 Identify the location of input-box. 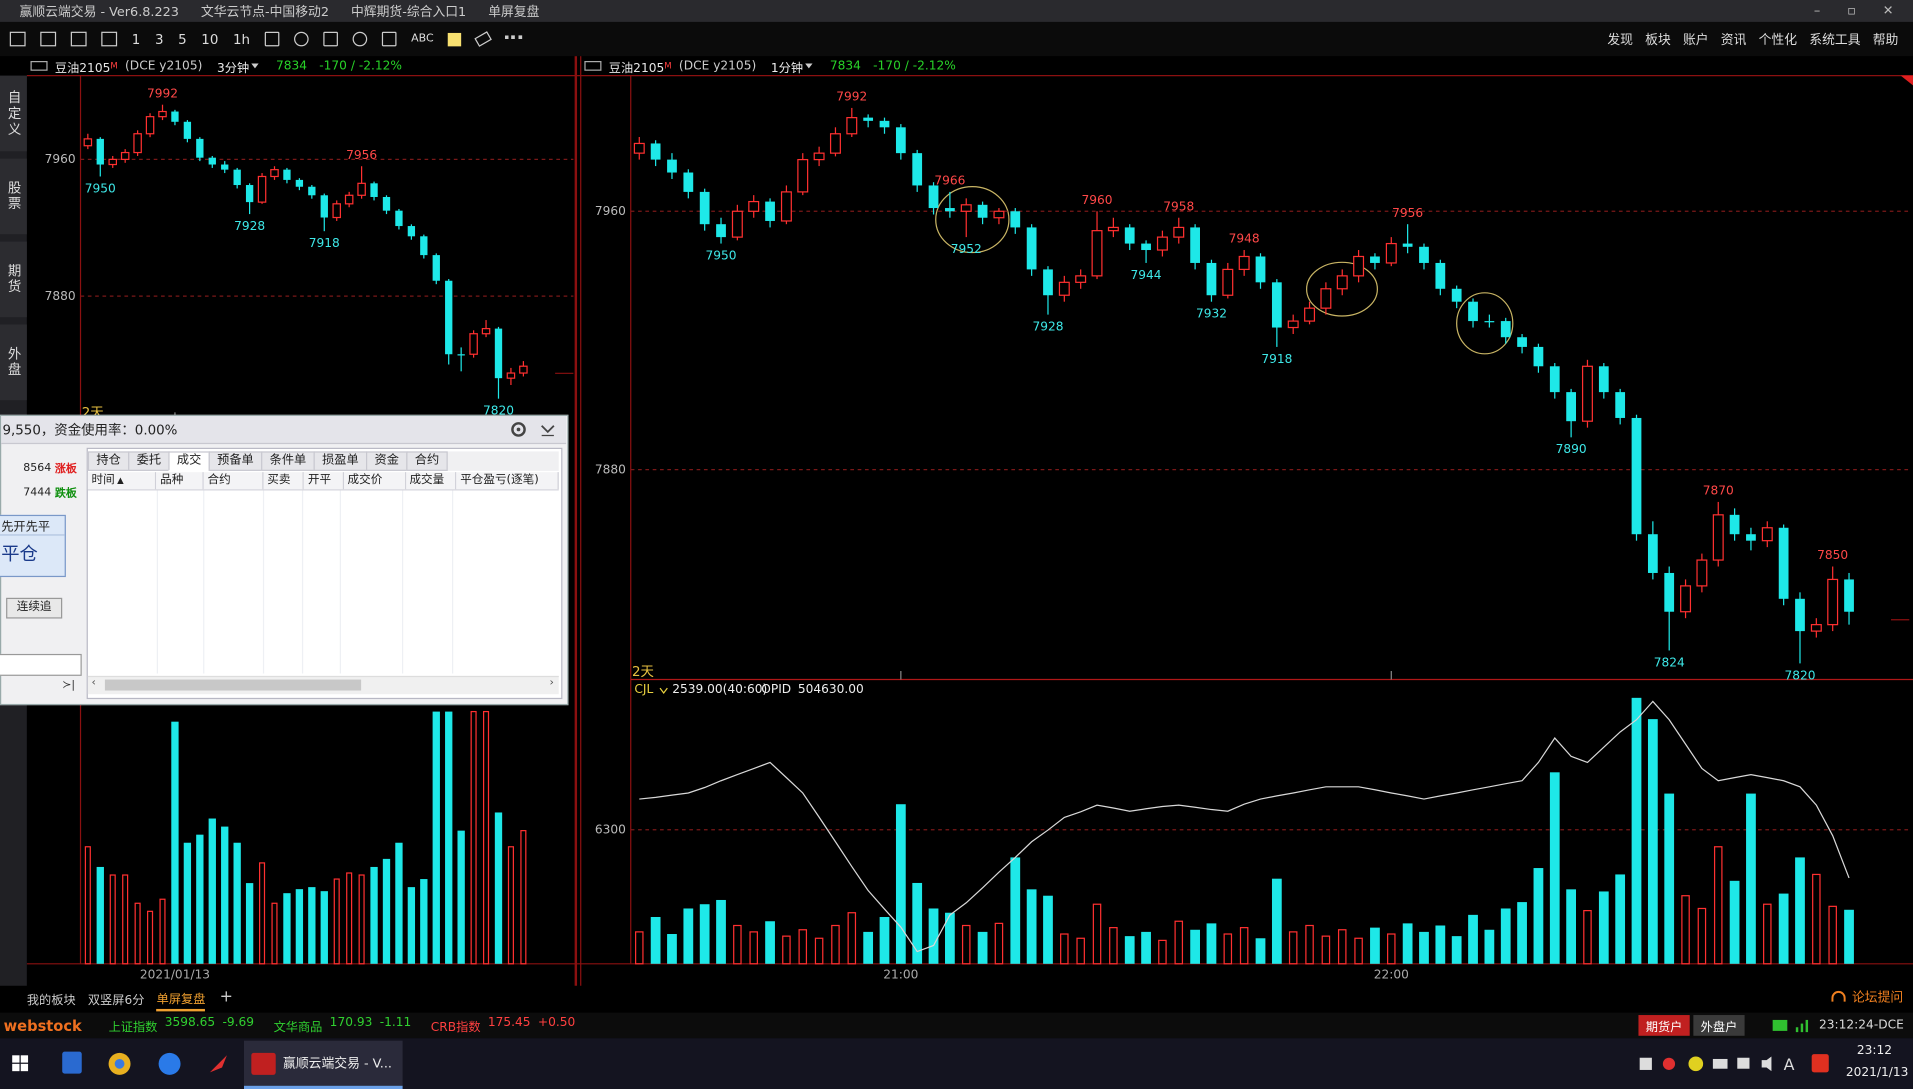
(41, 664).